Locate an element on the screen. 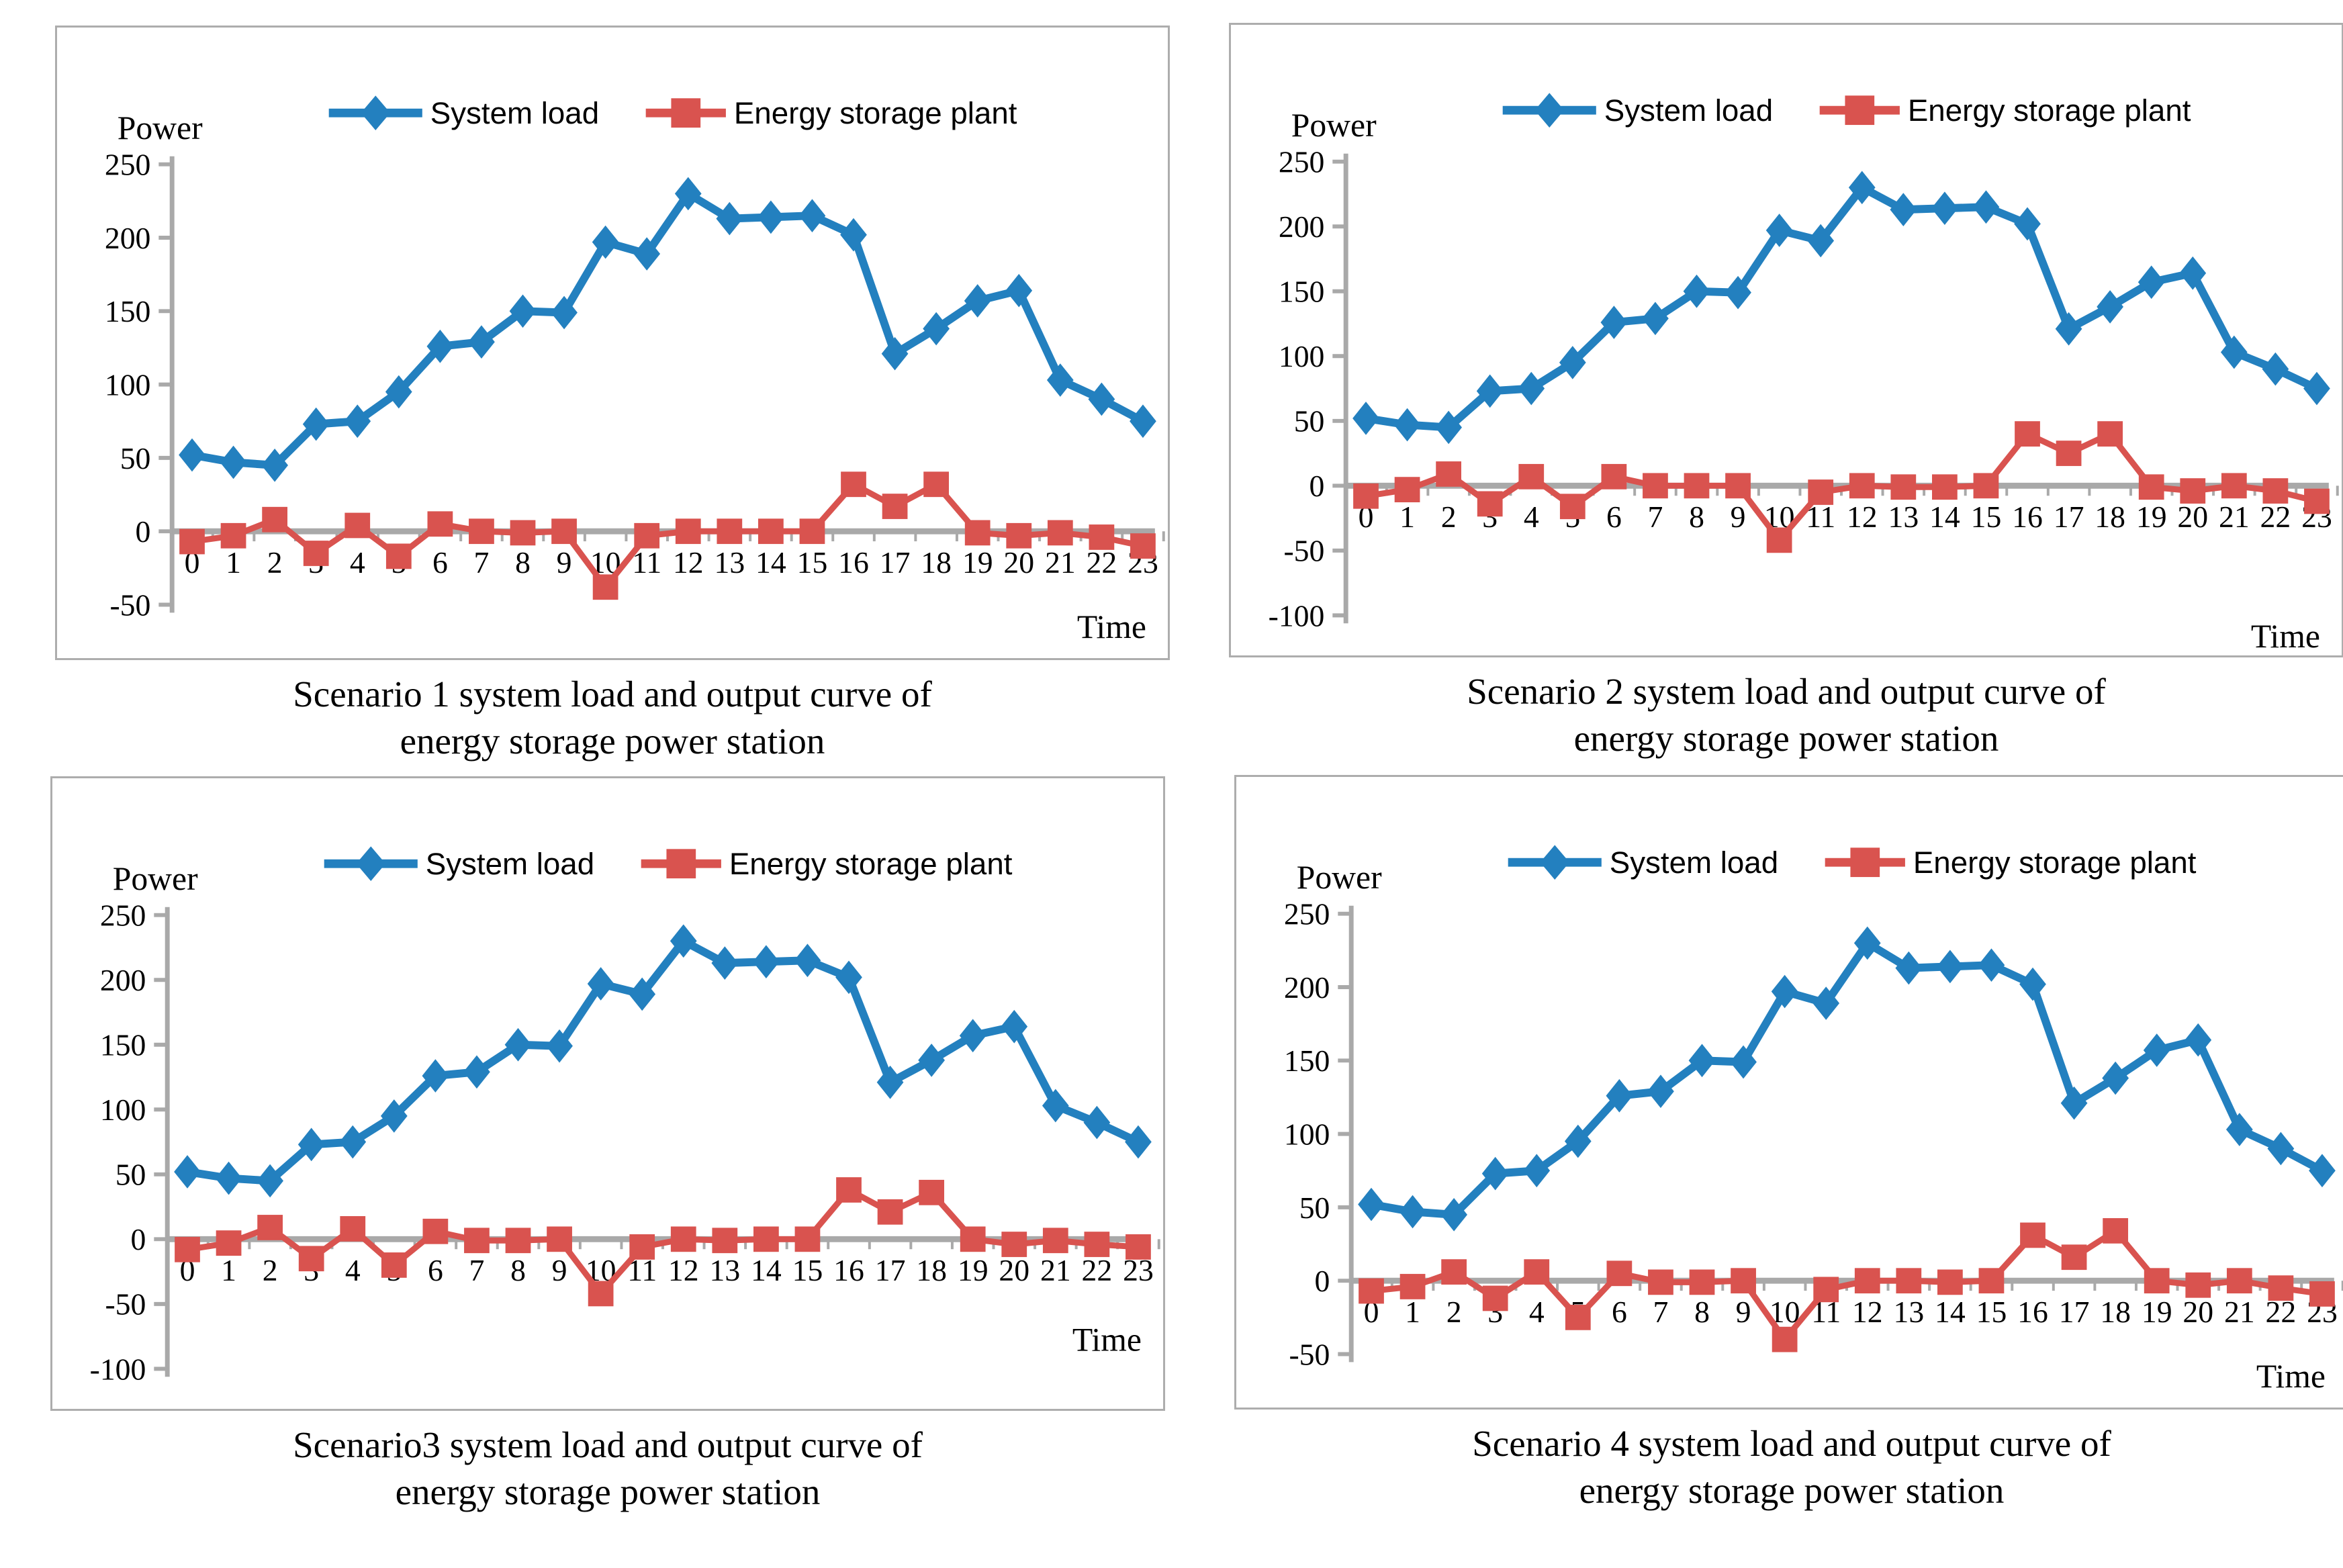 The width and height of the screenshot is (2343, 1568). x-tick-label: 9 is located at coordinates (564, 562).